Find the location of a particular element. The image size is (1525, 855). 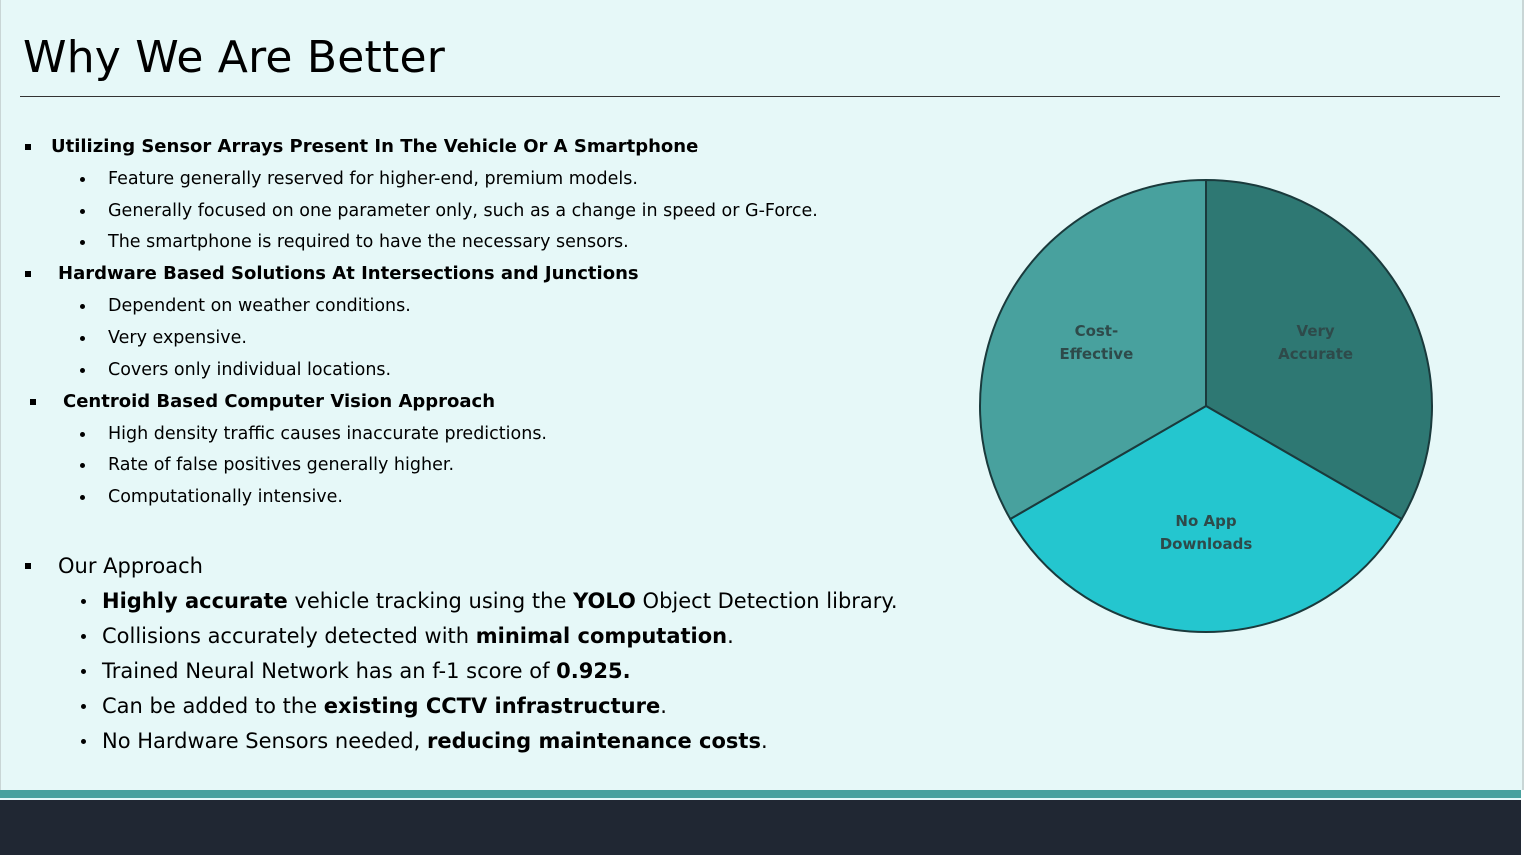

bold-text: 0.925. is located at coordinates (593, 671).